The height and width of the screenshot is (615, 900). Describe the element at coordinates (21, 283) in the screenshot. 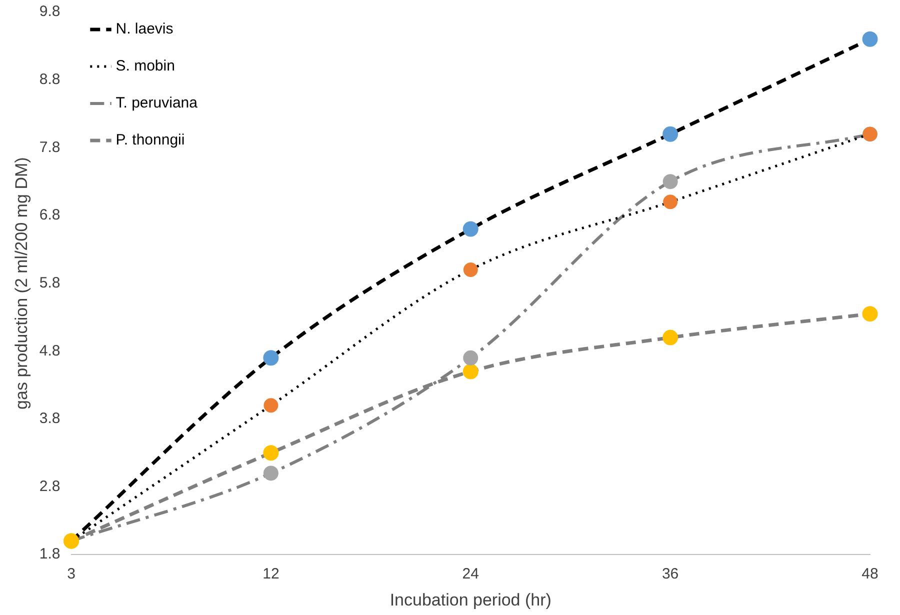

I see `y-axis-title: gas production (2 ml/200 mg DM)` at that location.